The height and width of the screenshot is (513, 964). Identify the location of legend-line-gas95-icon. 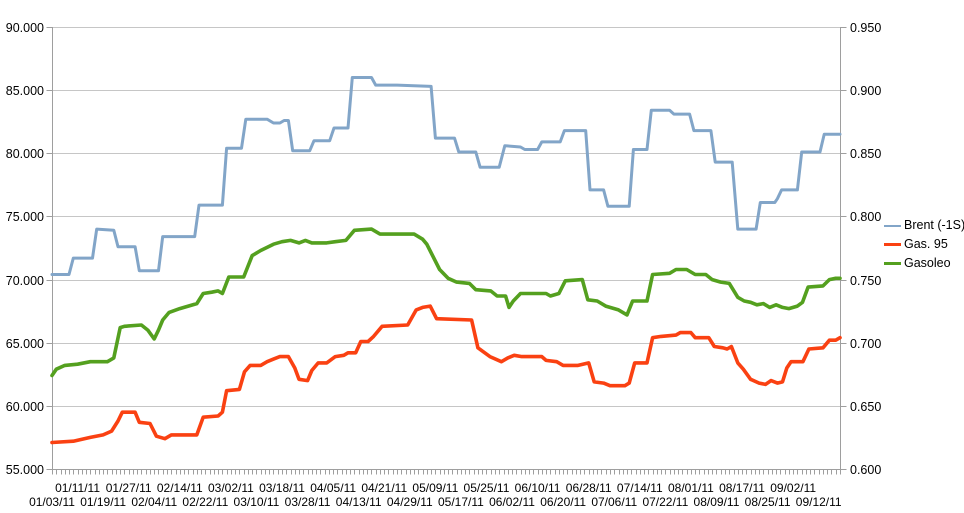
(892, 244).